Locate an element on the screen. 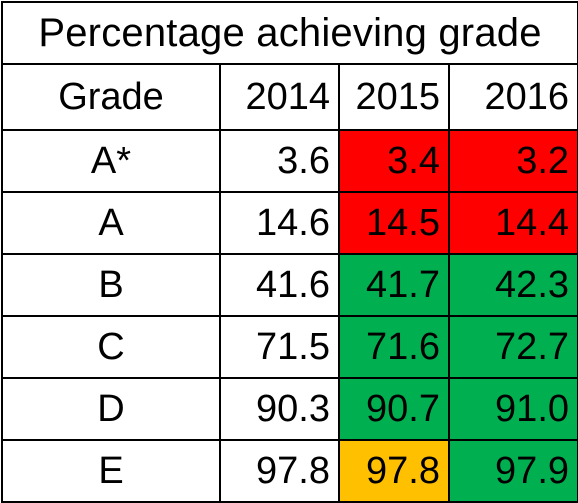  table-row: A 14.6 14.5 14.4 is located at coordinates (289, 223).